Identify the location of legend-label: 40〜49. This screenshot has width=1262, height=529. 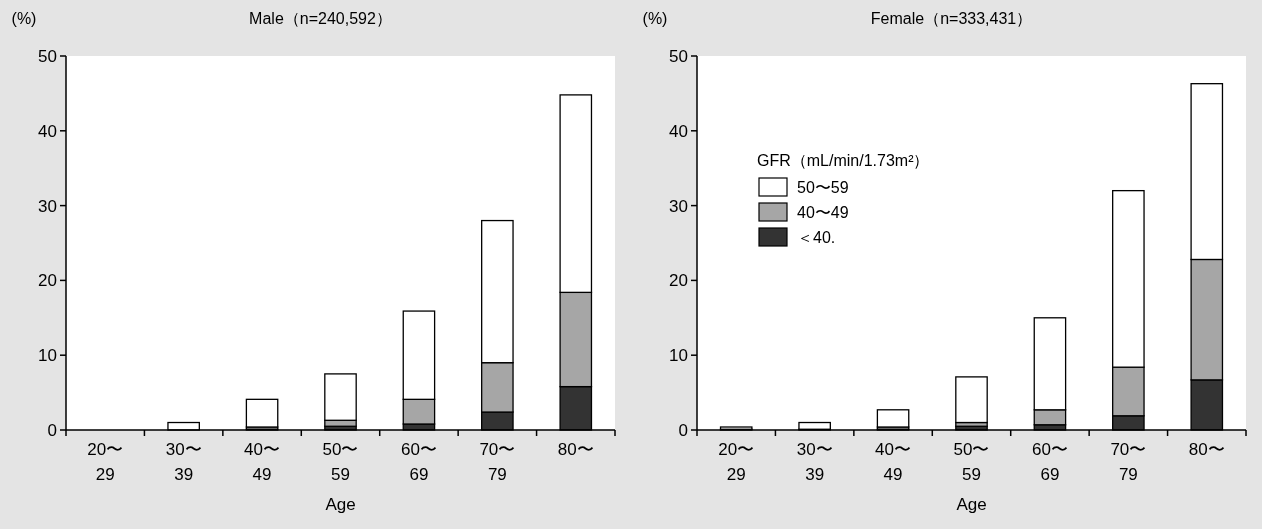
(823, 212).